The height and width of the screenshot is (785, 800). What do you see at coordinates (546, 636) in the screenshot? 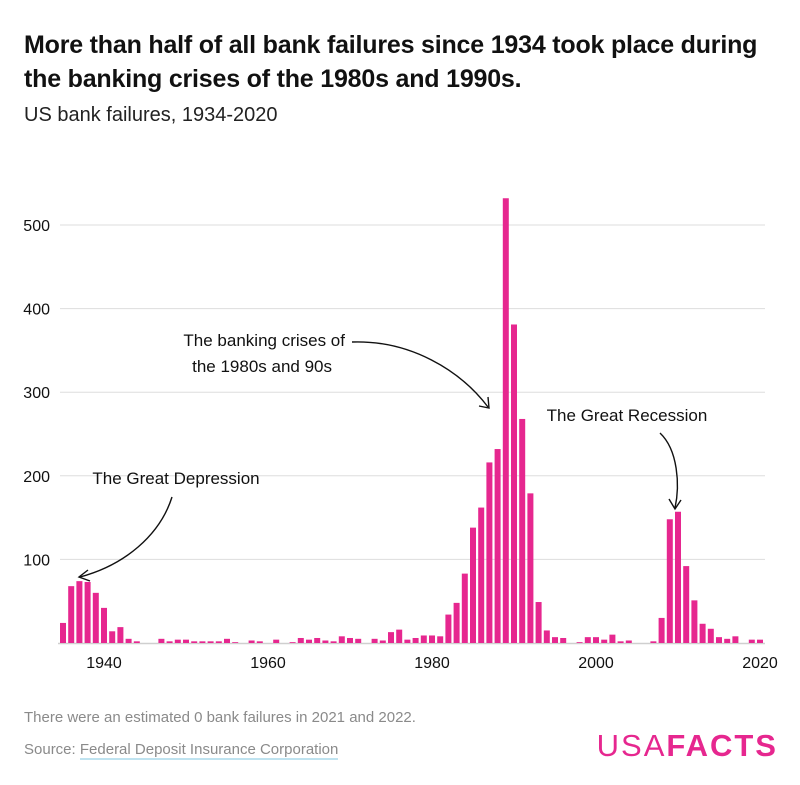
I see `bar-1994` at bounding box center [546, 636].